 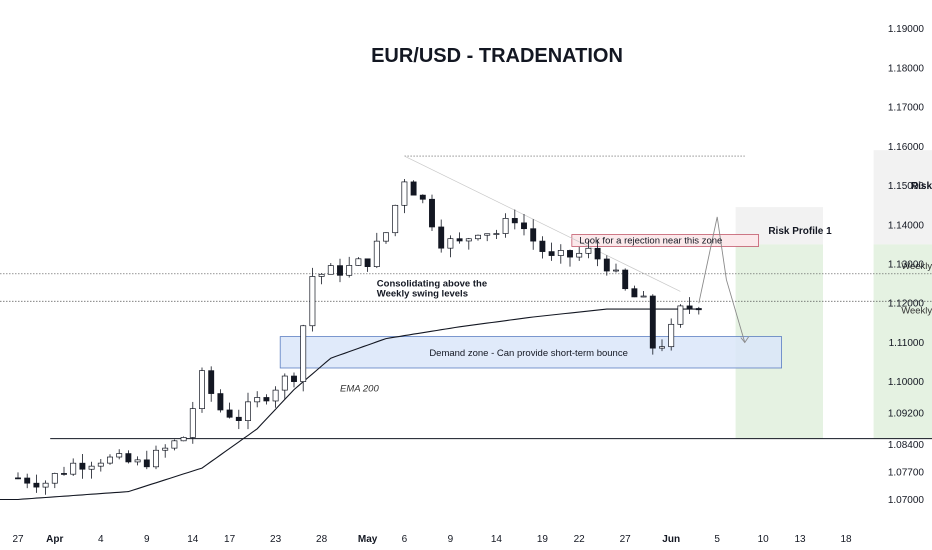 I want to click on x-tick-label: 14, so click(x=193, y=539).